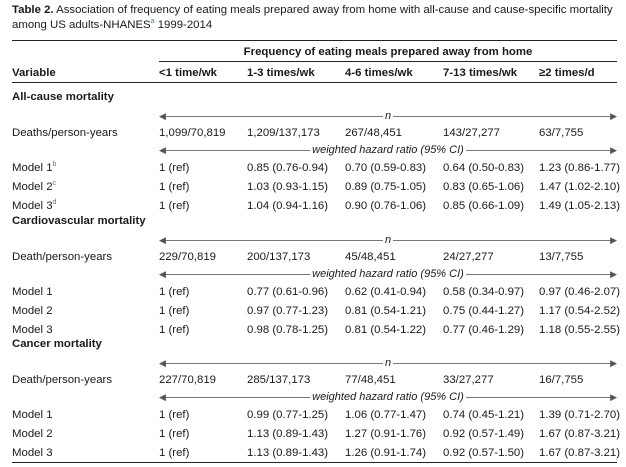 This screenshot has width=626, height=467. I want to click on section-title: All-cause mortality, so click(63, 97).